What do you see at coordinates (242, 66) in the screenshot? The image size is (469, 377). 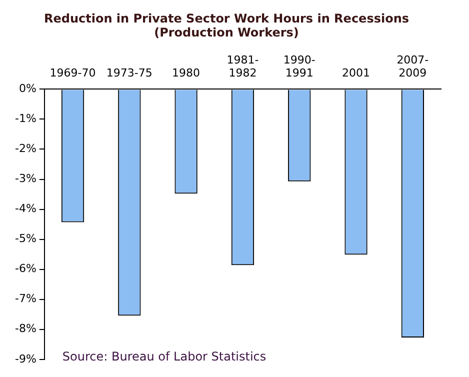 I see `x-tick-label: 1981- 1982` at bounding box center [242, 66].